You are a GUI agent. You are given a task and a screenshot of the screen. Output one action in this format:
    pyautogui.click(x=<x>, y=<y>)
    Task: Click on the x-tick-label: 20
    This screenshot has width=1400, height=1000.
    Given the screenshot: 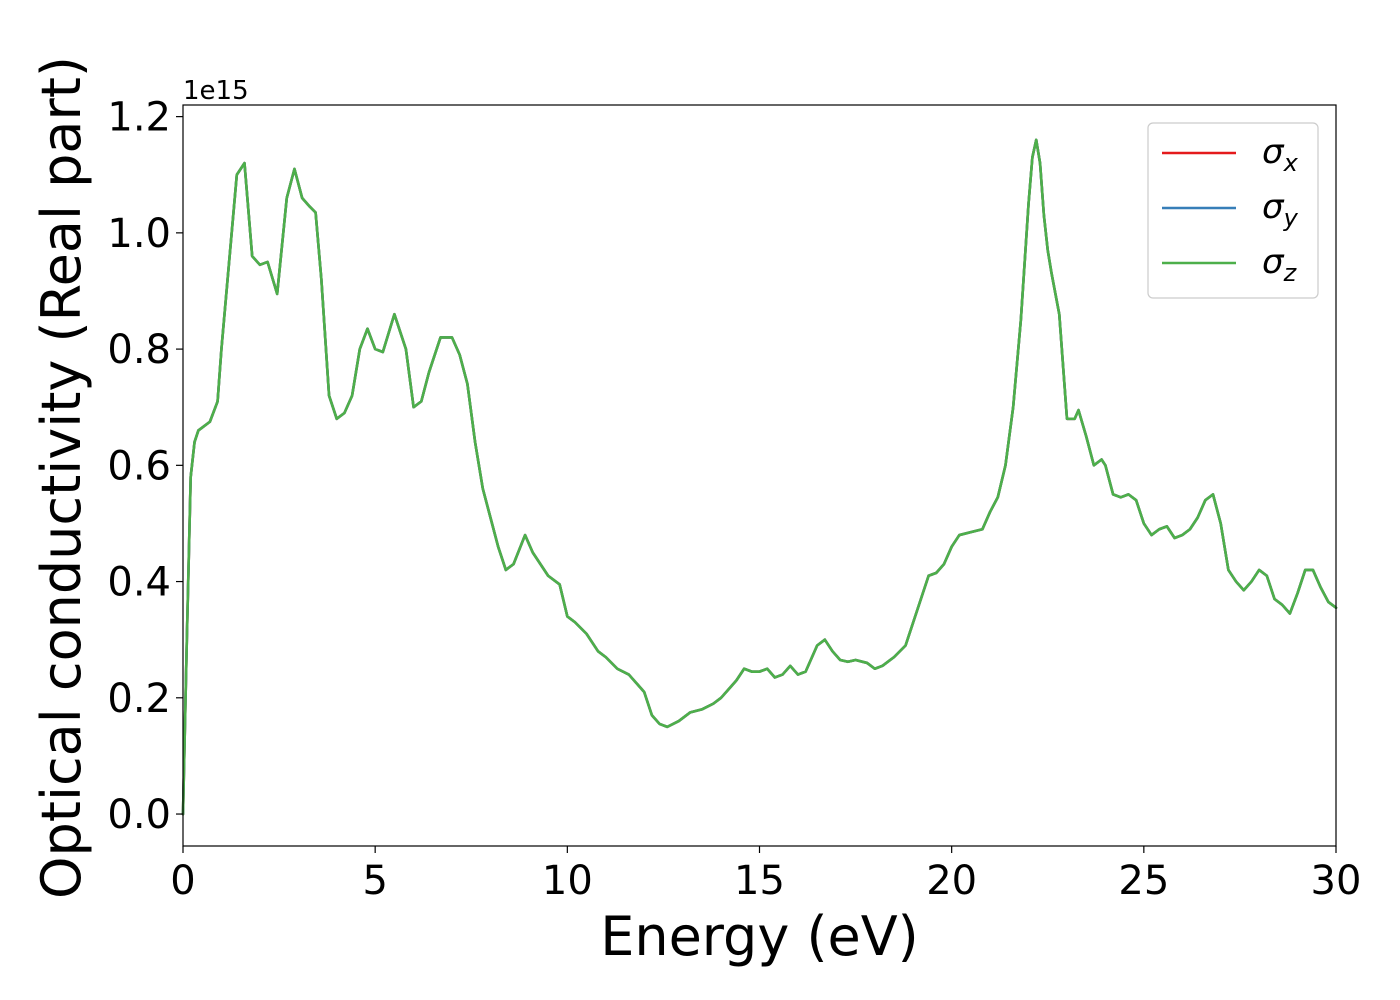 What is the action you would take?
    pyautogui.click(x=951, y=881)
    